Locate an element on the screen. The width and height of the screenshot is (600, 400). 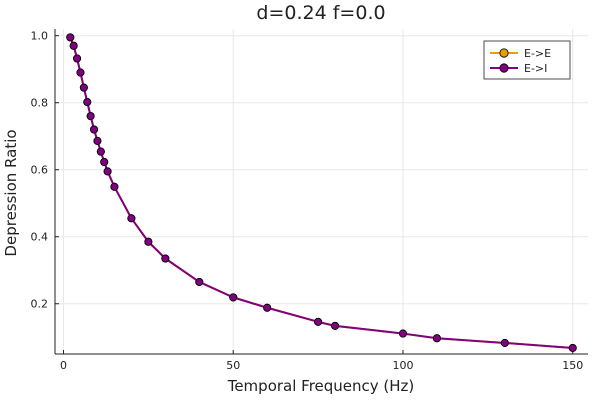
legend-label-0: E->E is located at coordinates (537, 53).